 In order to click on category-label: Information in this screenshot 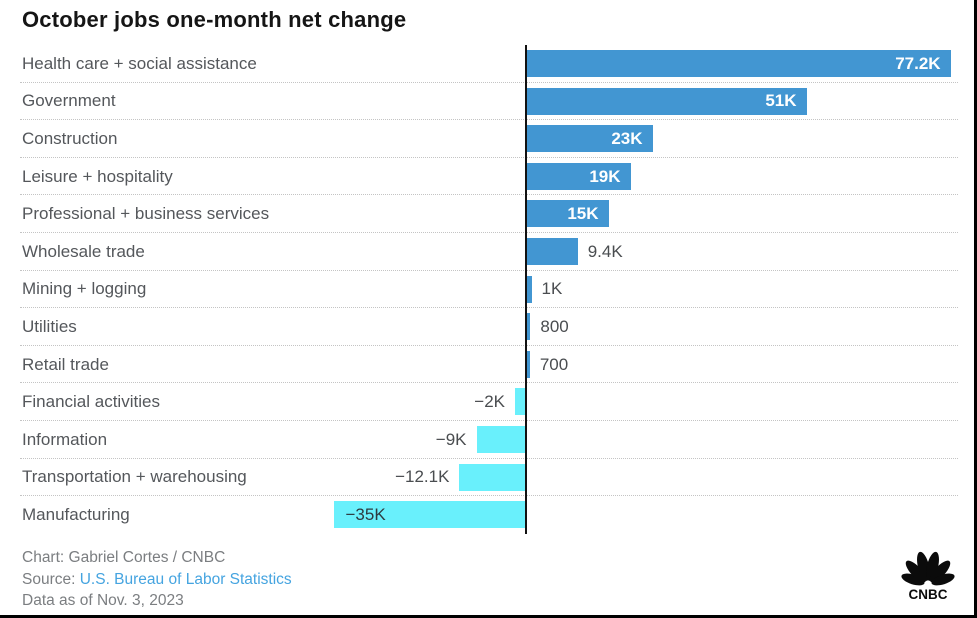, I will do `click(65, 439)`.